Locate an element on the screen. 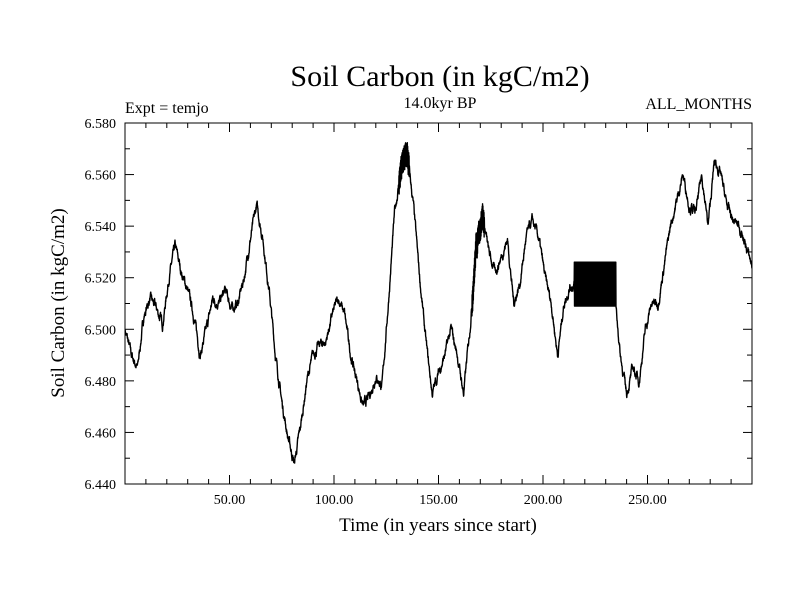 The width and height of the screenshot is (800, 600). x-axis-label: Time (in years since start) is located at coordinates (438, 525).